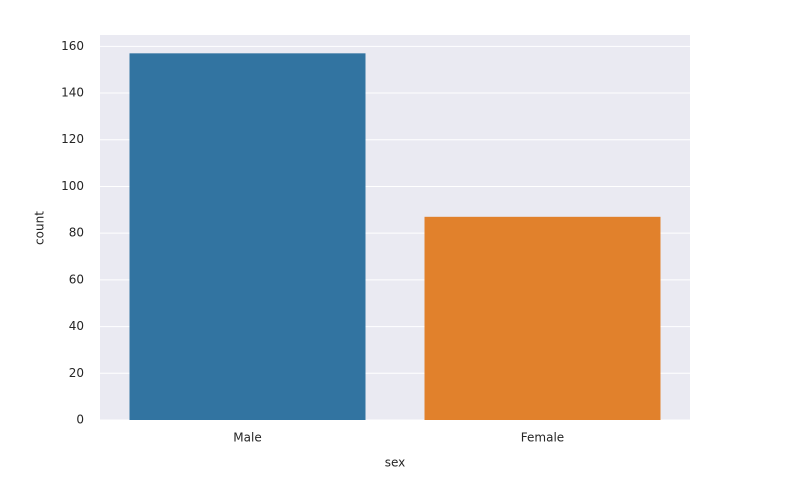  What do you see at coordinates (72, 139) in the screenshot?
I see `y-tick-label: 120` at bounding box center [72, 139].